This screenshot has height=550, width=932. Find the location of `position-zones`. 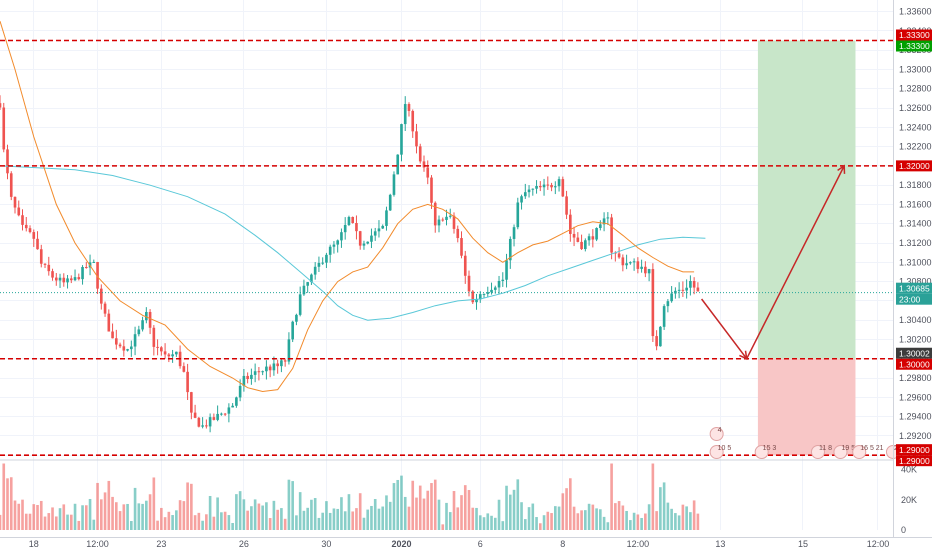

position-zones is located at coordinates (806, 248).